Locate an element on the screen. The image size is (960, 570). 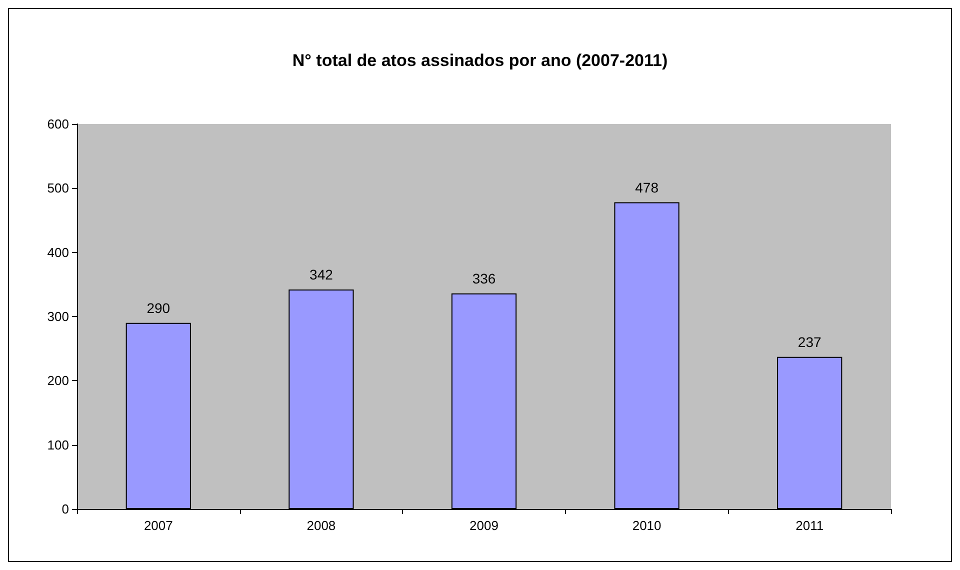
y-tick-label: 300 is located at coordinates (58, 316).